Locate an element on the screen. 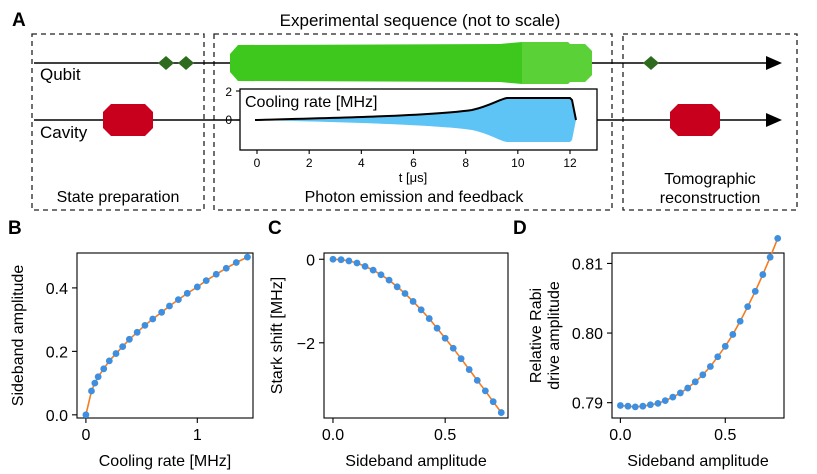  inset-ytick-label: 0 is located at coordinates (228, 120).